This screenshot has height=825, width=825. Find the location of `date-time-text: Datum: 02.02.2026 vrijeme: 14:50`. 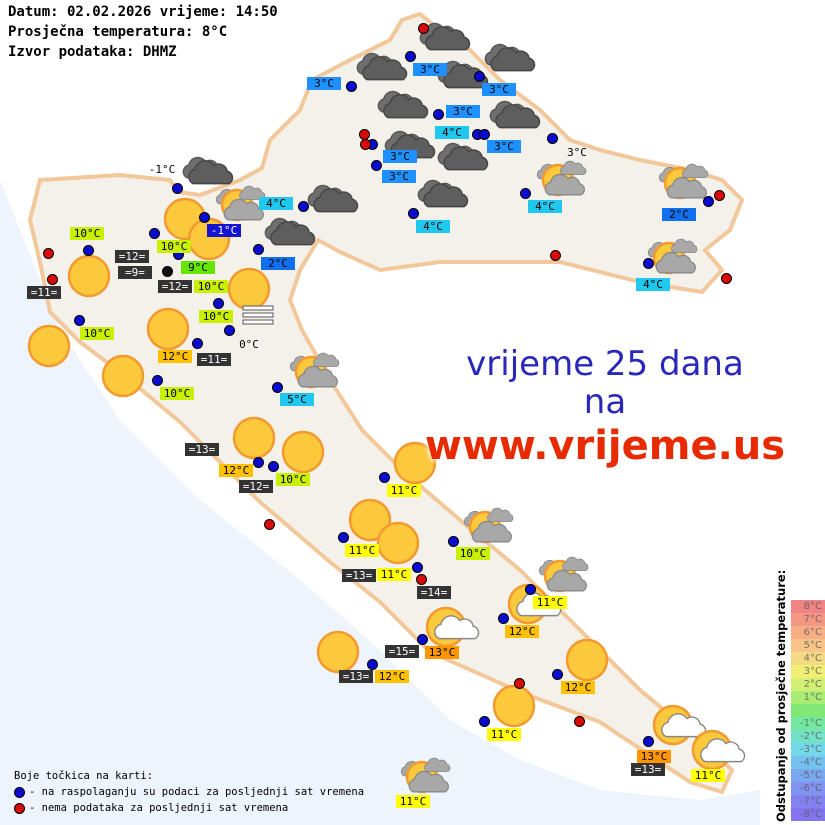

date-time-text: Datum: 02.02.2026 vrijeme: 14:50 is located at coordinates (143, 12).